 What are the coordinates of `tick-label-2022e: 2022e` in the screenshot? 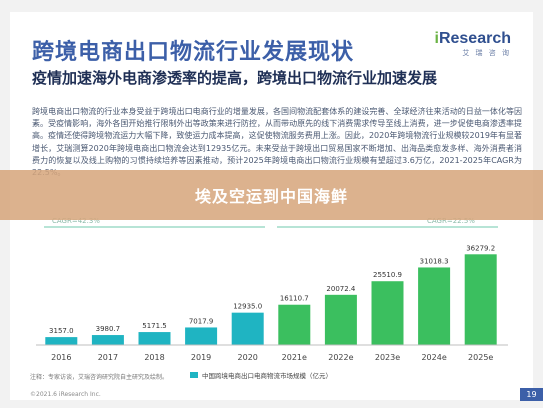 It's located at (340, 357).